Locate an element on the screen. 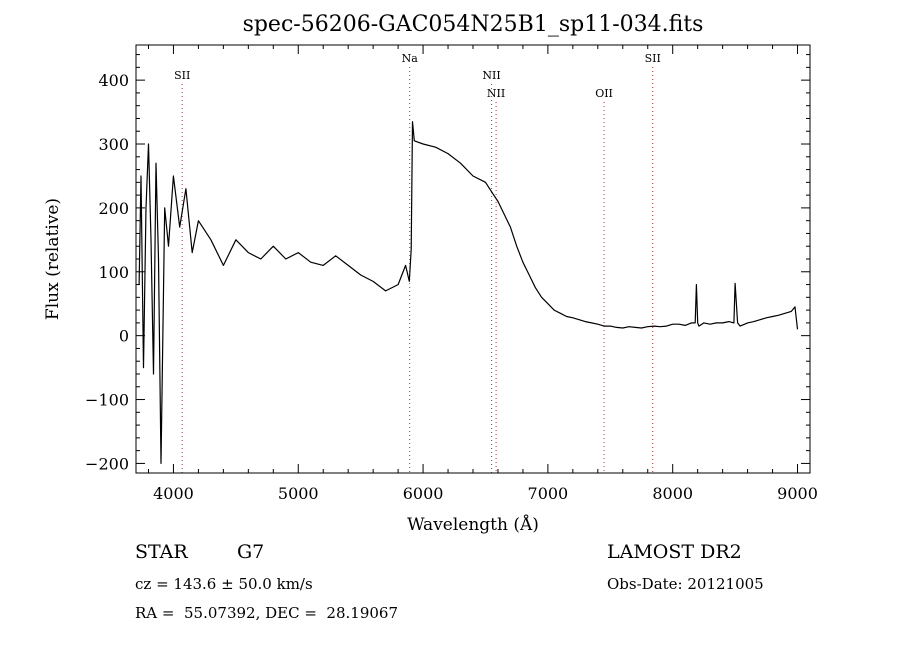 The width and height of the screenshot is (900, 650). y-tick-label: 100 is located at coordinates (113, 272).